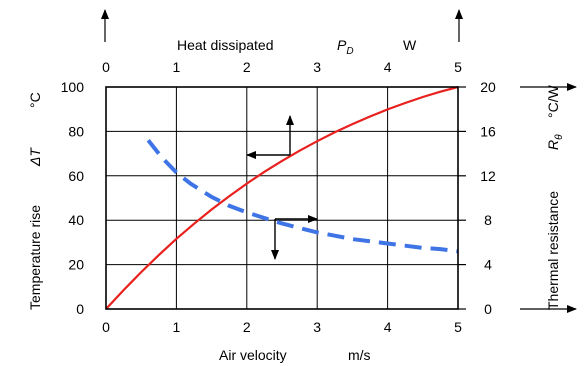 The height and width of the screenshot is (366, 584). I want to click on left-axis-label: Temperature rise, so click(35, 257).